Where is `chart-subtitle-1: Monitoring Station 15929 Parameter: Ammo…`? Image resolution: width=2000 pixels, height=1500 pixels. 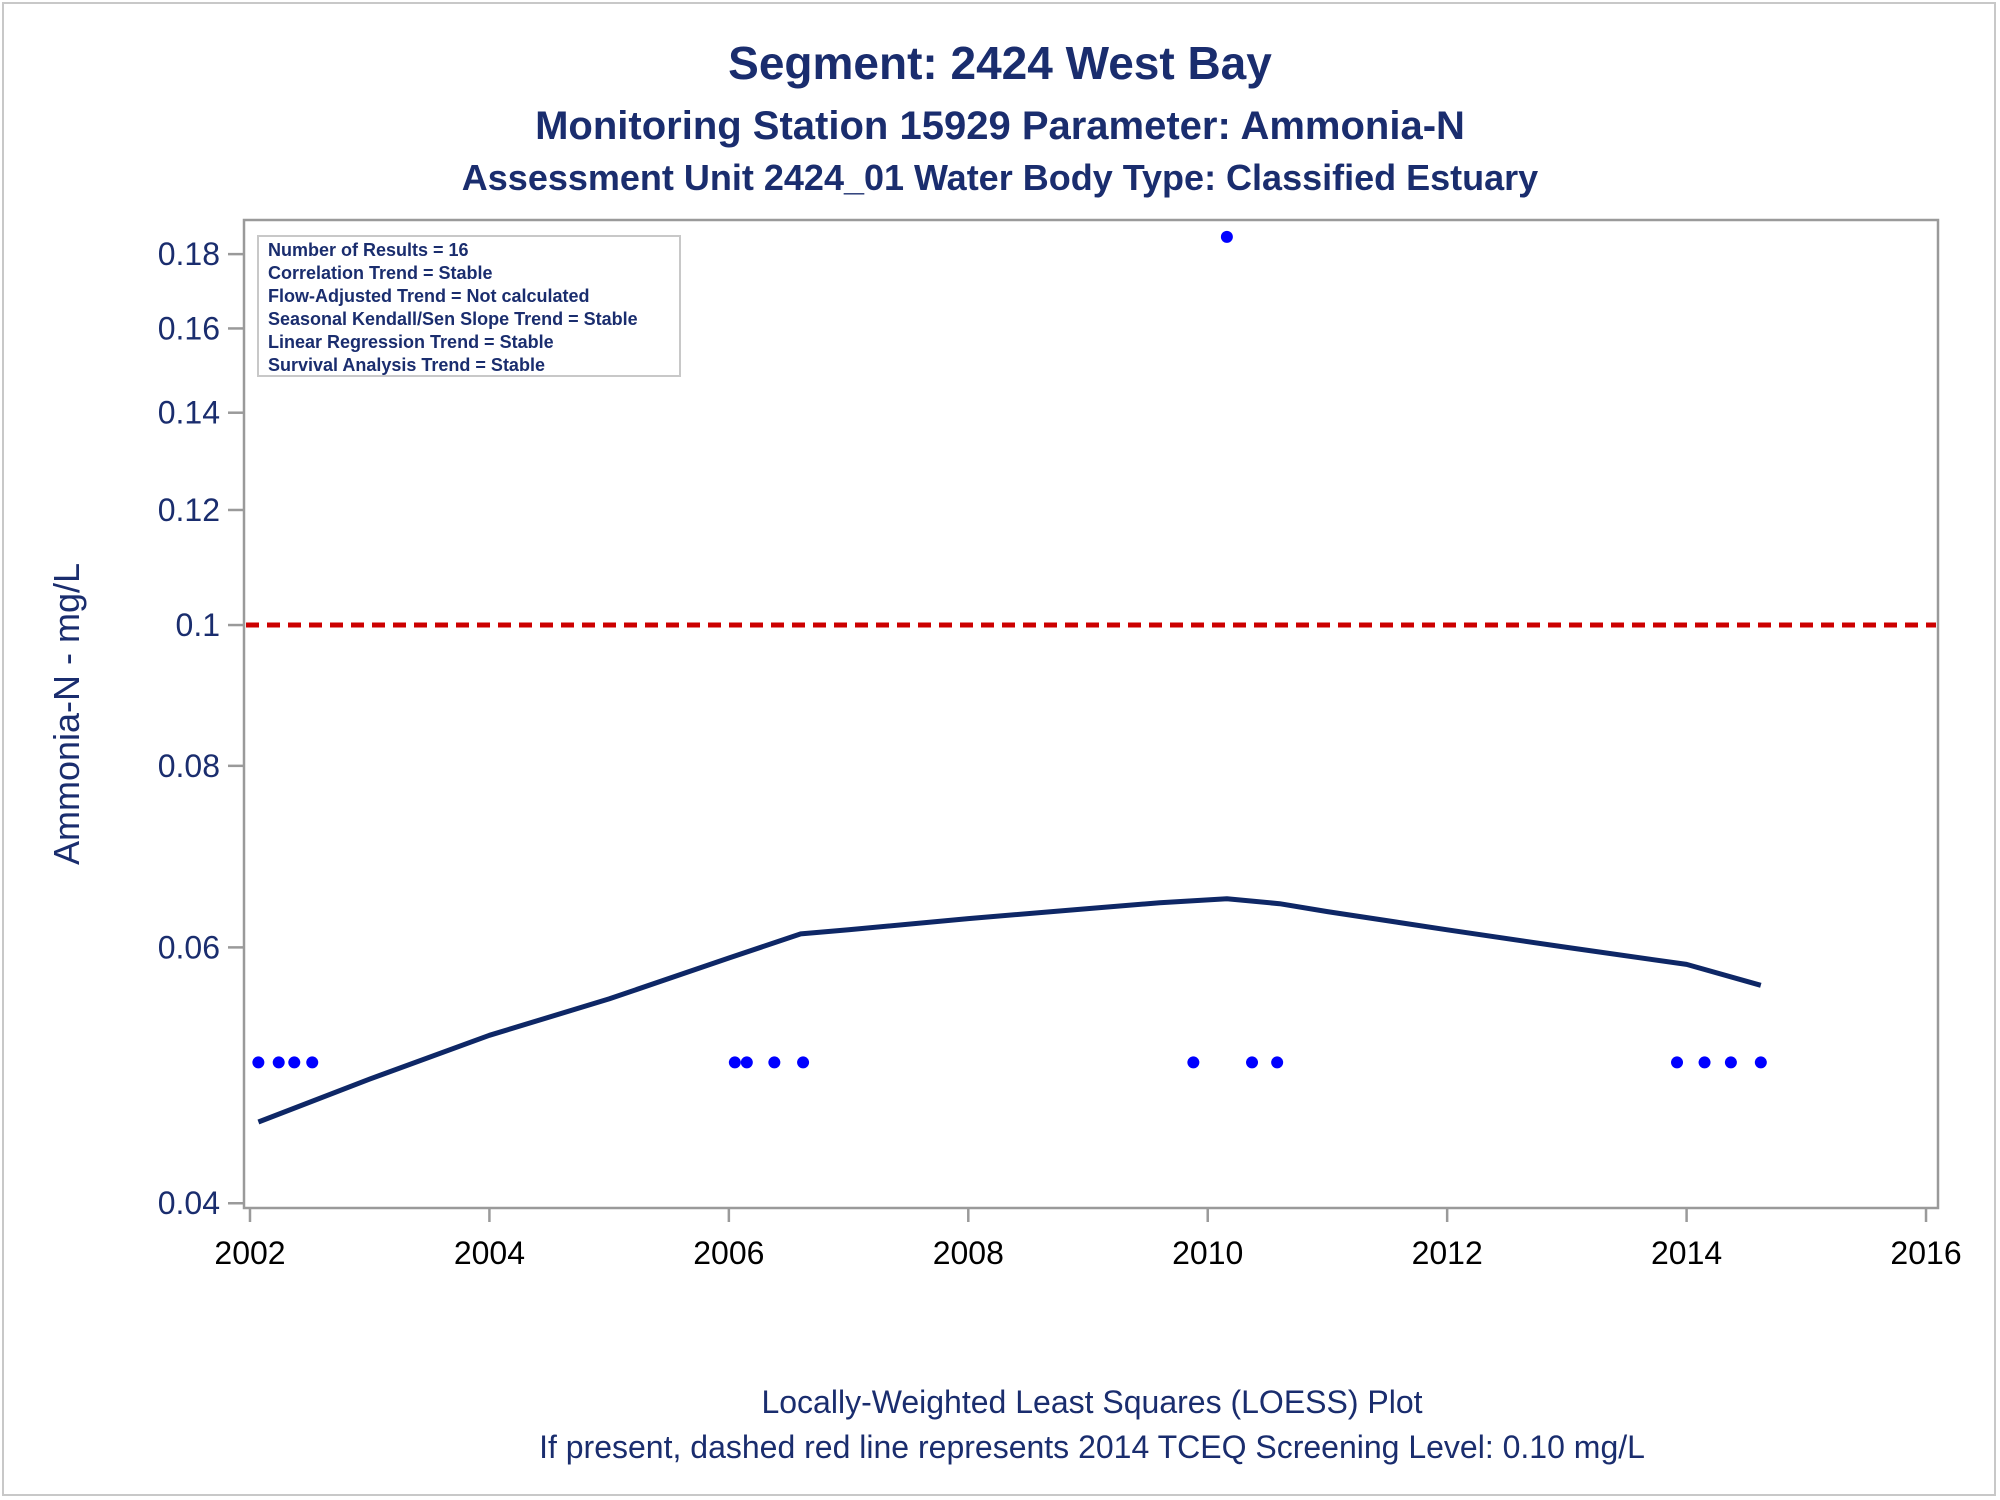 chart-subtitle-1: Monitoring Station 15929 Parameter: Ammo… is located at coordinates (1000, 126).